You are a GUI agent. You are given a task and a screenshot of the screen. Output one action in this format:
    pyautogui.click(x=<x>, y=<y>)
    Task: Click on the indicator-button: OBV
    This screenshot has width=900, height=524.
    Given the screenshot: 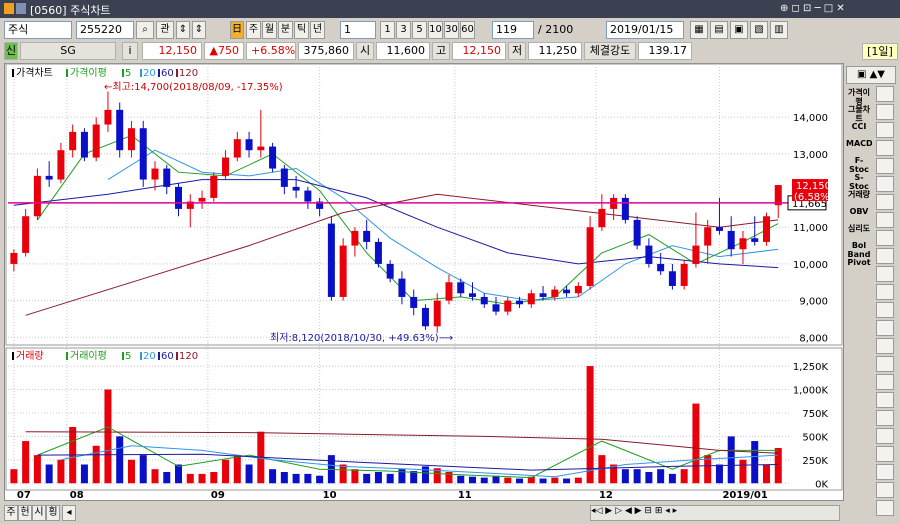 What is the action you would take?
    pyautogui.click(x=859, y=211)
    